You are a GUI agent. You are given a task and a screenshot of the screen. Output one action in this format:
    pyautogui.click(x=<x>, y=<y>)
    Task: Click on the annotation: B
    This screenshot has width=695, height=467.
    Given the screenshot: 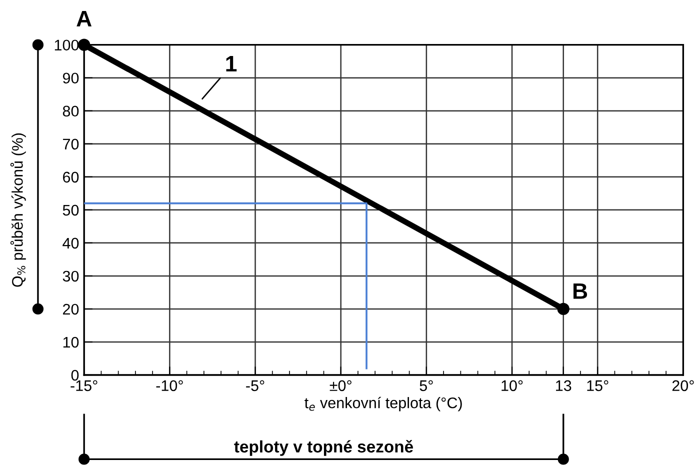 What is the action you would take?
    pyautogui.click(x=580, y=291)
    